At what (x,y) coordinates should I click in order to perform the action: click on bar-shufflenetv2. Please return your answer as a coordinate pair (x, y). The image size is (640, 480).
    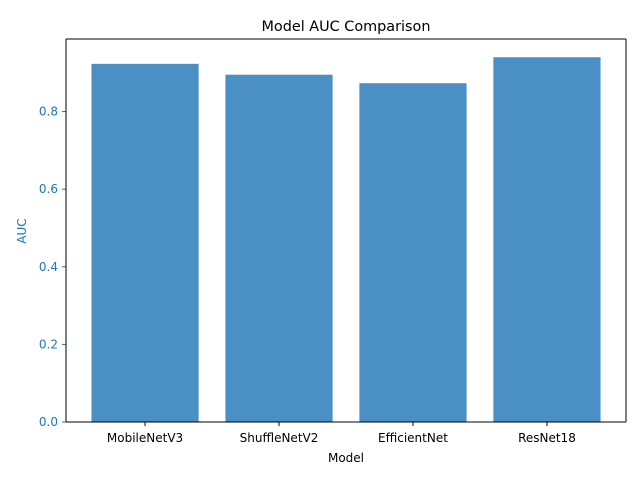
    Looking at the image, I should click on (279, 248).